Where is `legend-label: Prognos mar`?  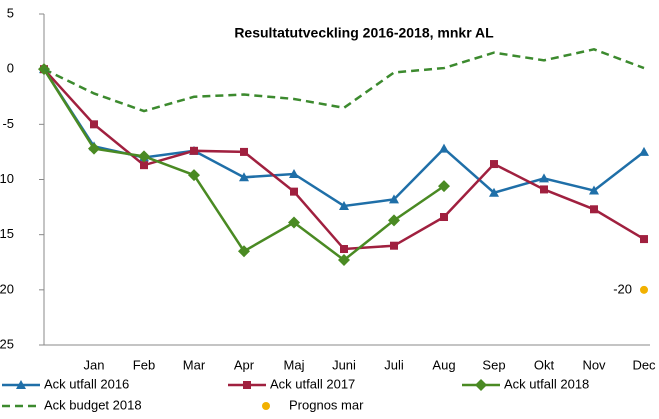 legend-label: Prognos mar is located at coordinates (326, 404).